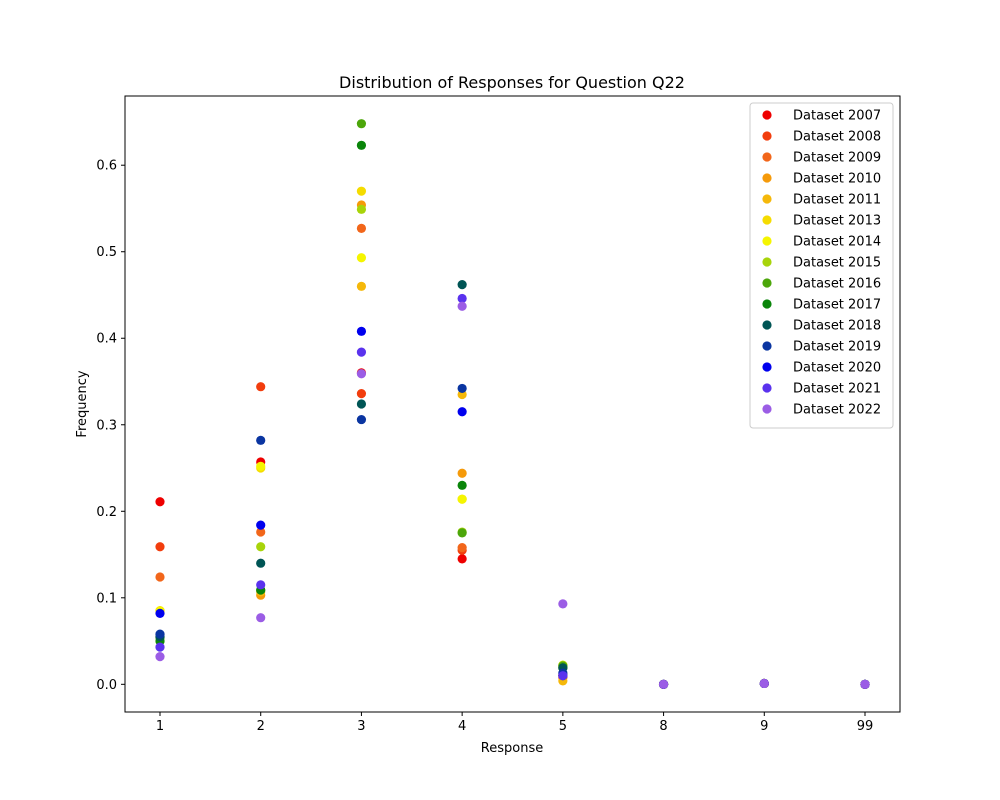  What do you see at coordinates (837, 200) in the screenshot?
I see `legend-label: Dataset 2011` at bounding box center [837, 200].